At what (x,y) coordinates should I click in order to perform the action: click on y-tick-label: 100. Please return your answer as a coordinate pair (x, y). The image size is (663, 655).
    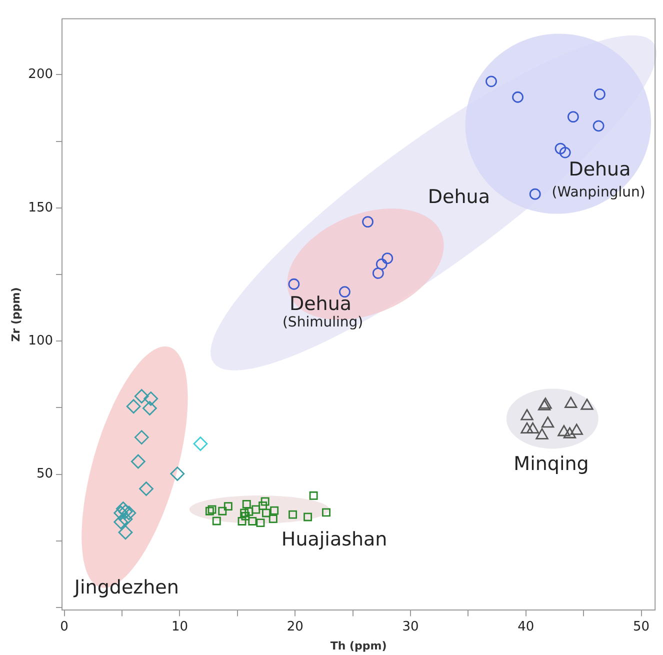
    Looking at the image, I should click on (41, 341).